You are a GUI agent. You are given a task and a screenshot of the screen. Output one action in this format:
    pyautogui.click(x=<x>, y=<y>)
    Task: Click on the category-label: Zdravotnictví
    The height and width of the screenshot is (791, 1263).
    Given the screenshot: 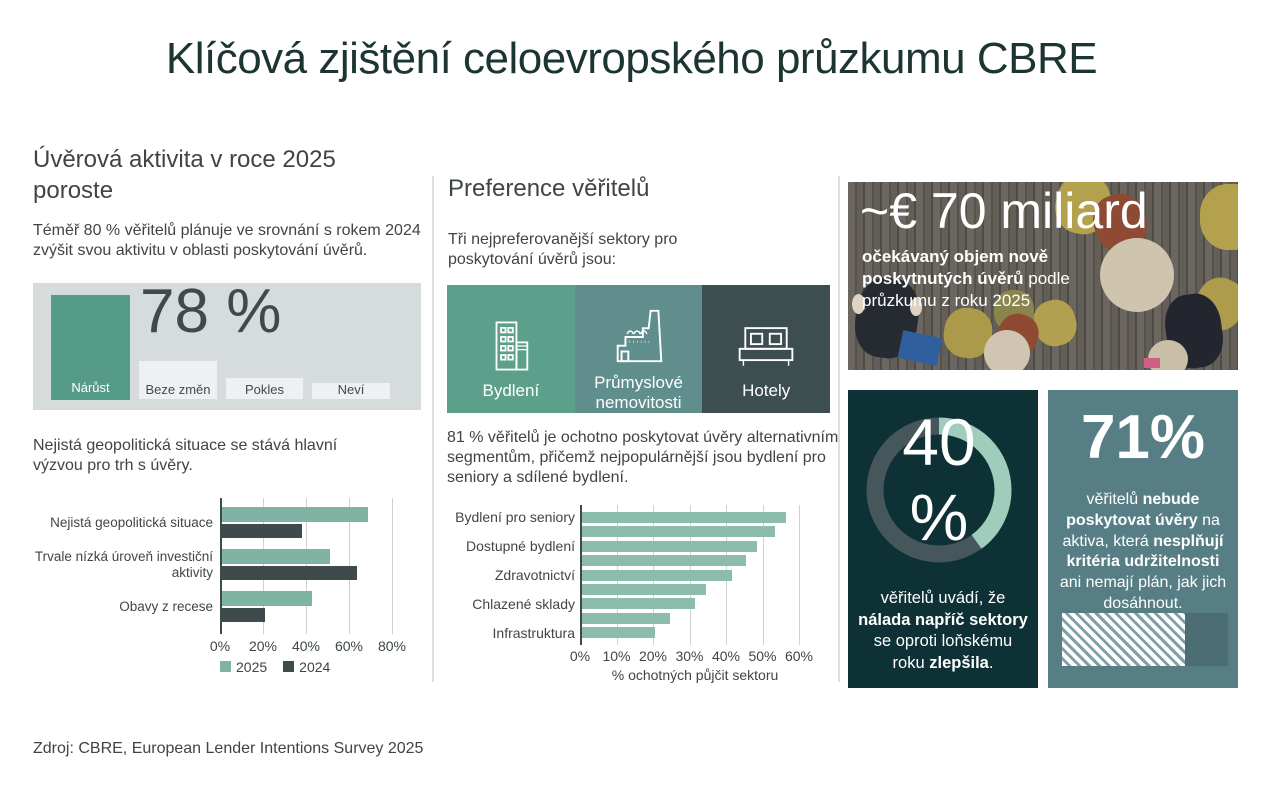 What is the action you would take?
    pyautogui.click(x=534, y=575)
    